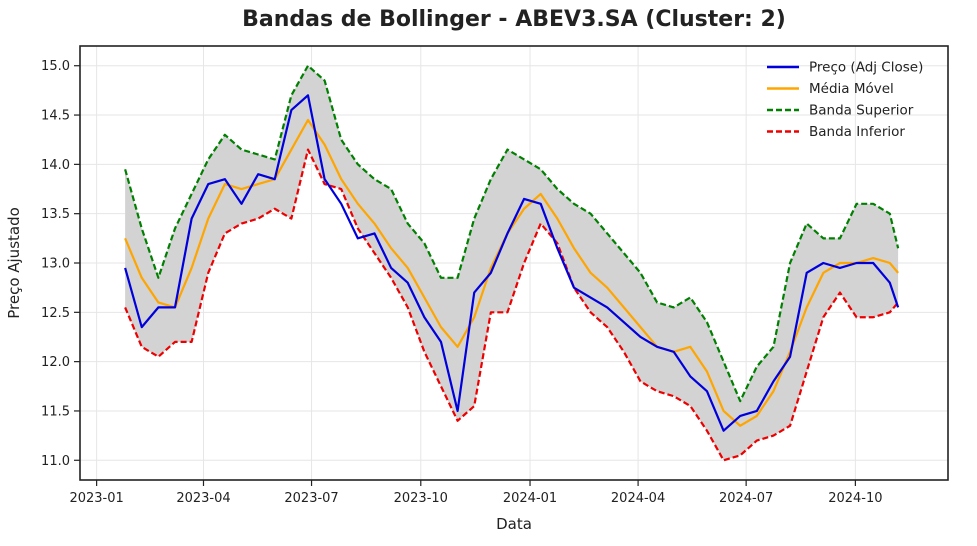  I want to click on legend-label: Banda Inferior, so click(857, 132).